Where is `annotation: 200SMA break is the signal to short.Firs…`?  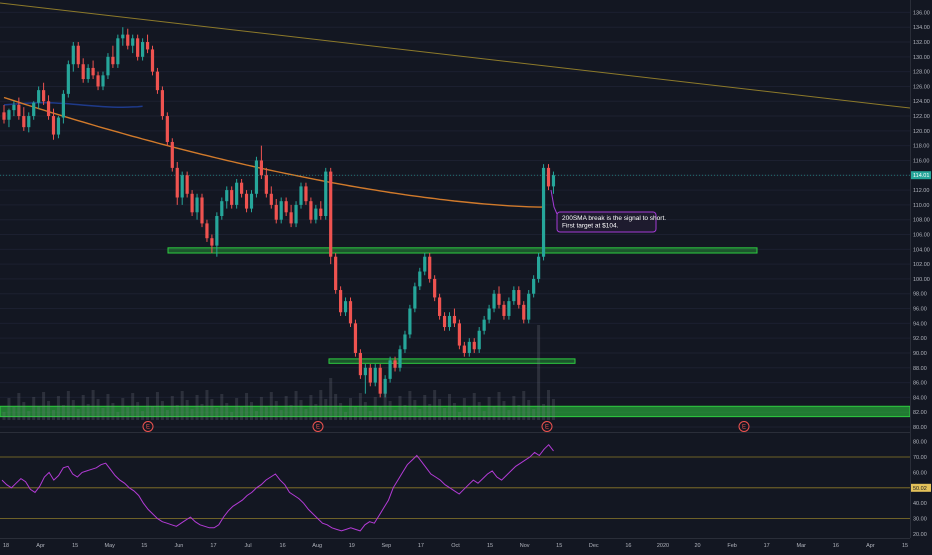
annotation: 200SMA break is the signal to short.Firs… is located at coordinates (608, 211).